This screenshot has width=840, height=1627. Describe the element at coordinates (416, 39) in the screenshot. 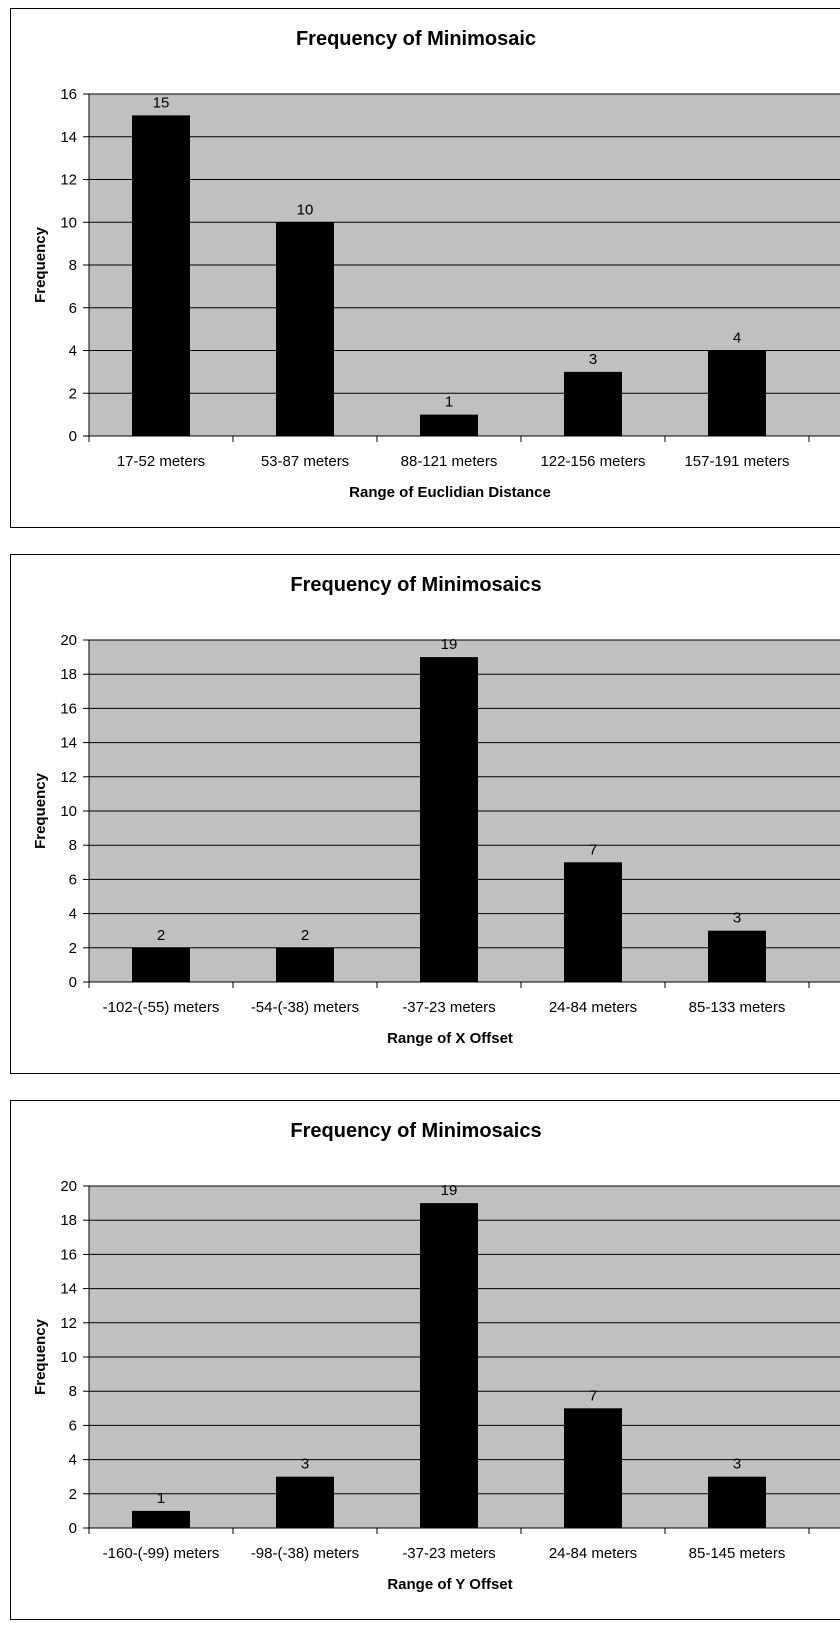

I see `chart-title: Frequency of Minimosaic` at that location.